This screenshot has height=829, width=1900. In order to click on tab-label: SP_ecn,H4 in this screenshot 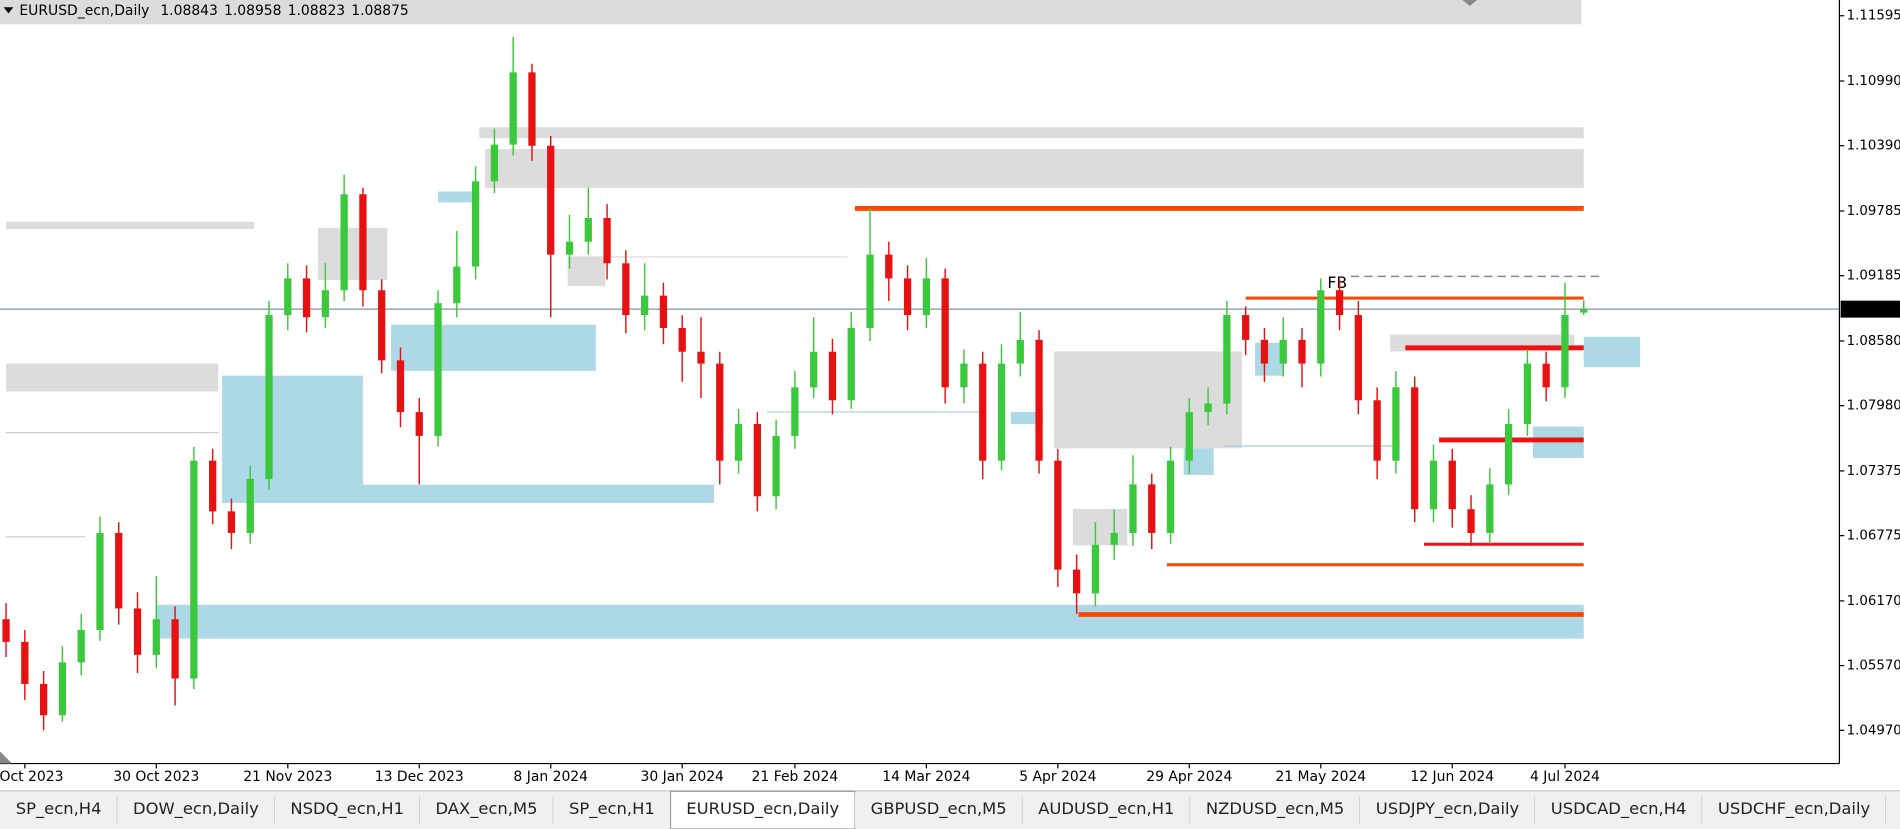, I will do `click(59, 809)`.